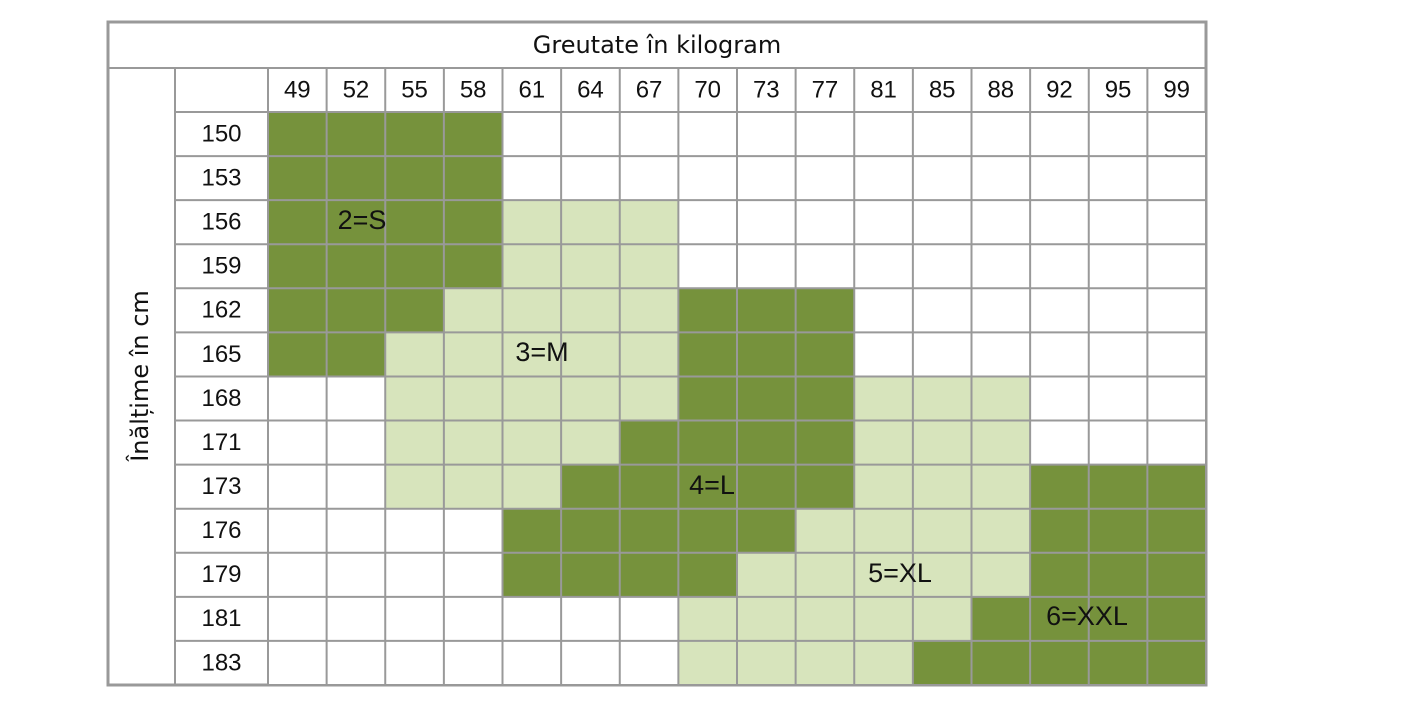  What do you see at coordinates (221, 486) in the screenshot?
I see `height-header: 173` at bounding box center [221, 486].